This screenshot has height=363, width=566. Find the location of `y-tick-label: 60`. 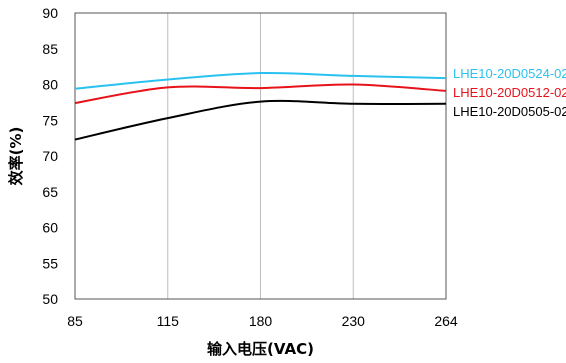

y-tick-label: 60 is located at coordinates (50, 228).